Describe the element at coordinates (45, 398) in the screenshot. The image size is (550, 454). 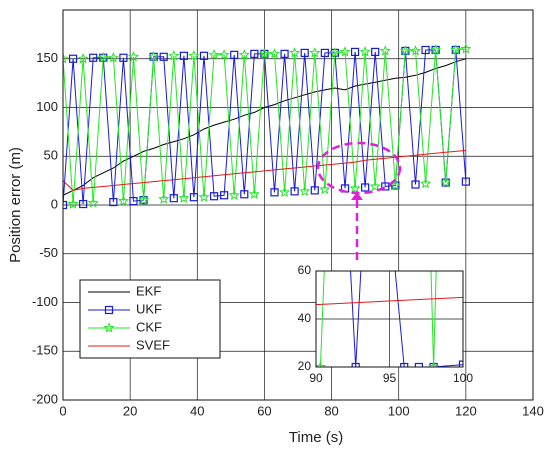
I see `y-tick-label: -200` at that location.